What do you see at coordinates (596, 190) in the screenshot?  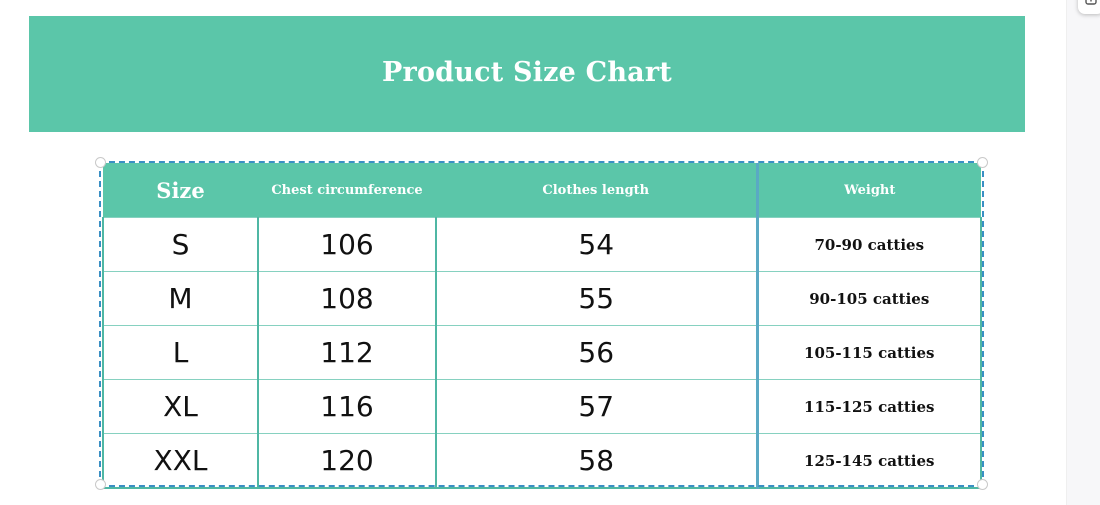 I see `header-length: Clothes length` at bounding box center [596, 190].